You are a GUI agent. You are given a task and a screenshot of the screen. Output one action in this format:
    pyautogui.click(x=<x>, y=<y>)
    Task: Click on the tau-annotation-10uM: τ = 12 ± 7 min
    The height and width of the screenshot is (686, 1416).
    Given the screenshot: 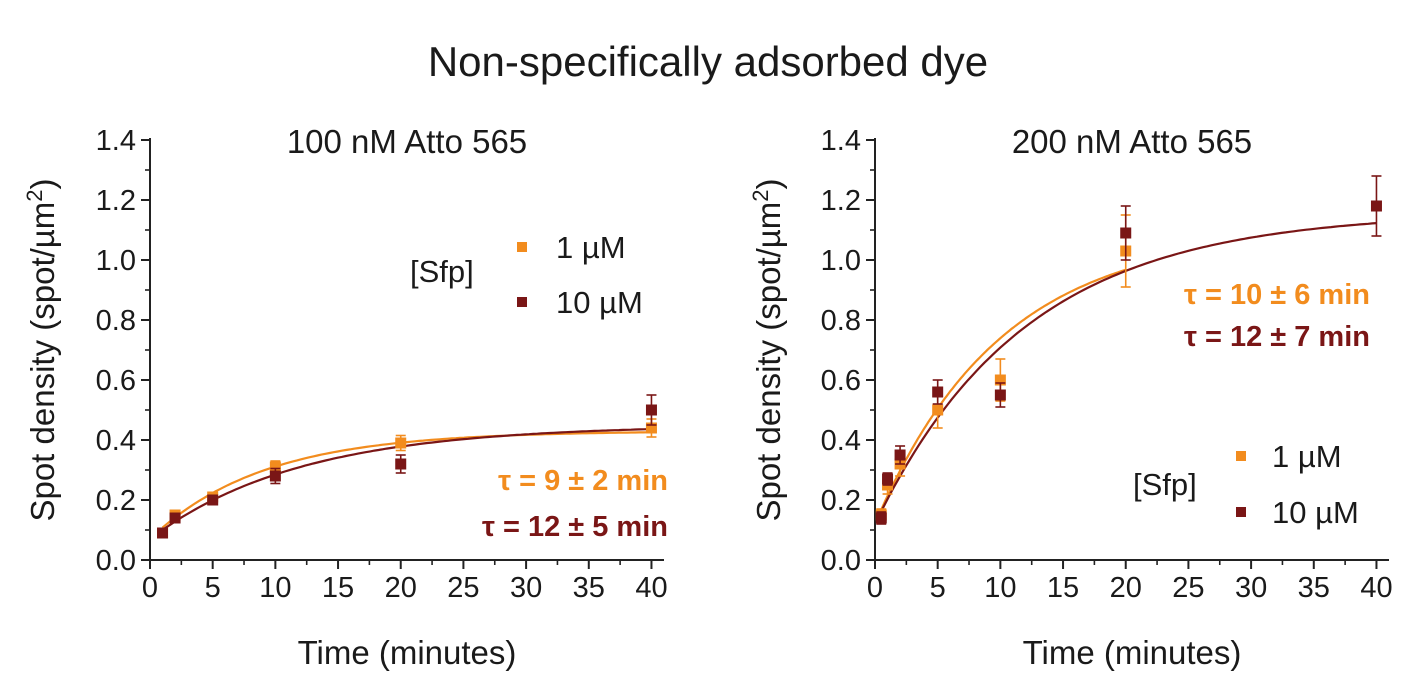 What is the action you would take?
    pyautogui.click(x=1277, y=337)
    